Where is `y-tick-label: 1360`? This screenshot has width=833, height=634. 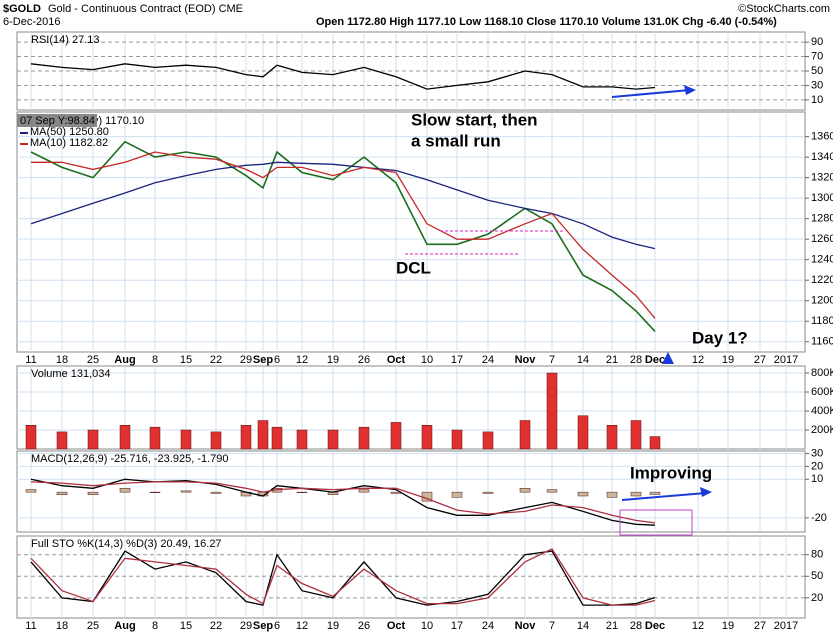 y-tick-label: 1360 is located at coordinates (822, 137).